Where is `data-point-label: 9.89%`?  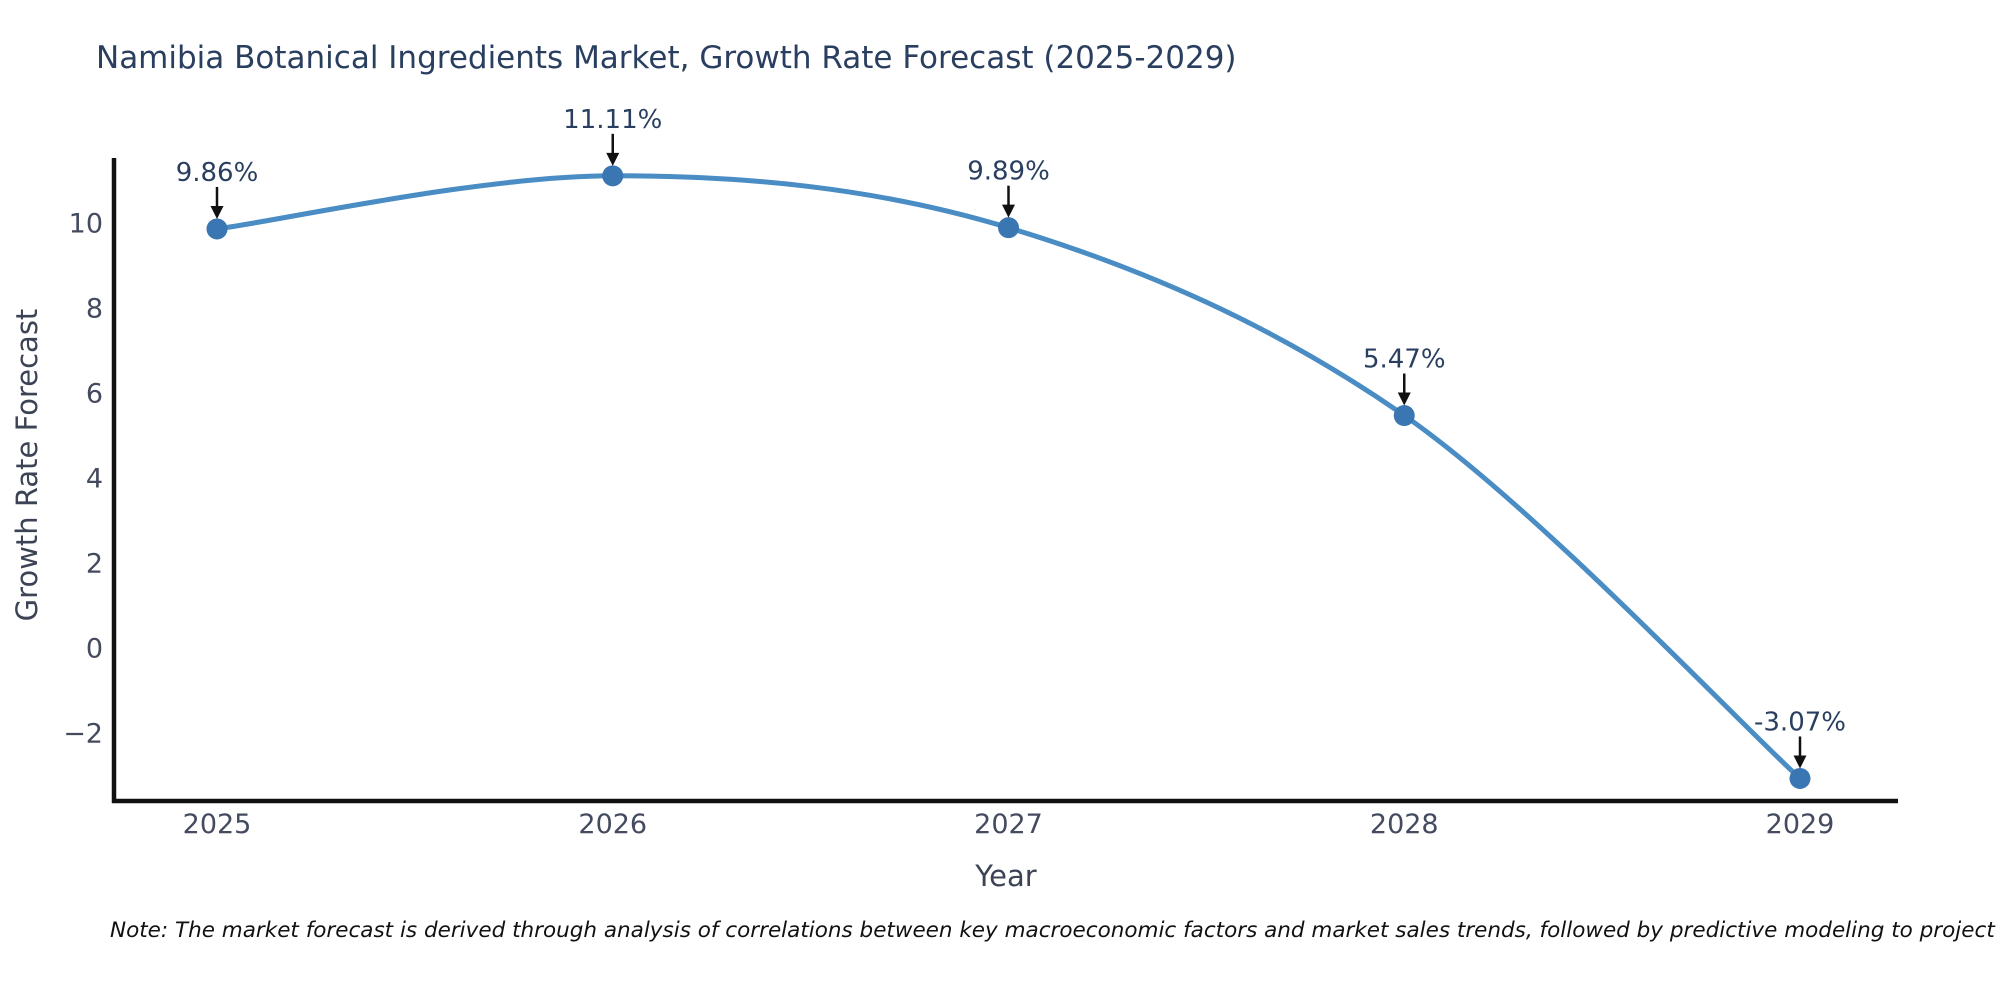 data-point-label: 9.89% is located at coordinates (1008, 172).